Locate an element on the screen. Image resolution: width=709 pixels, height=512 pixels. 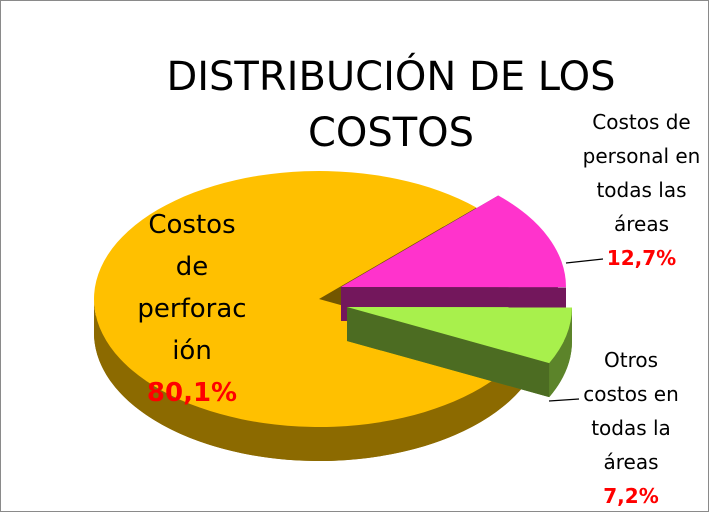
chart-title: DISTRIBUCIÓN DE LOS COSTOS is located at coordinates (391, 105).